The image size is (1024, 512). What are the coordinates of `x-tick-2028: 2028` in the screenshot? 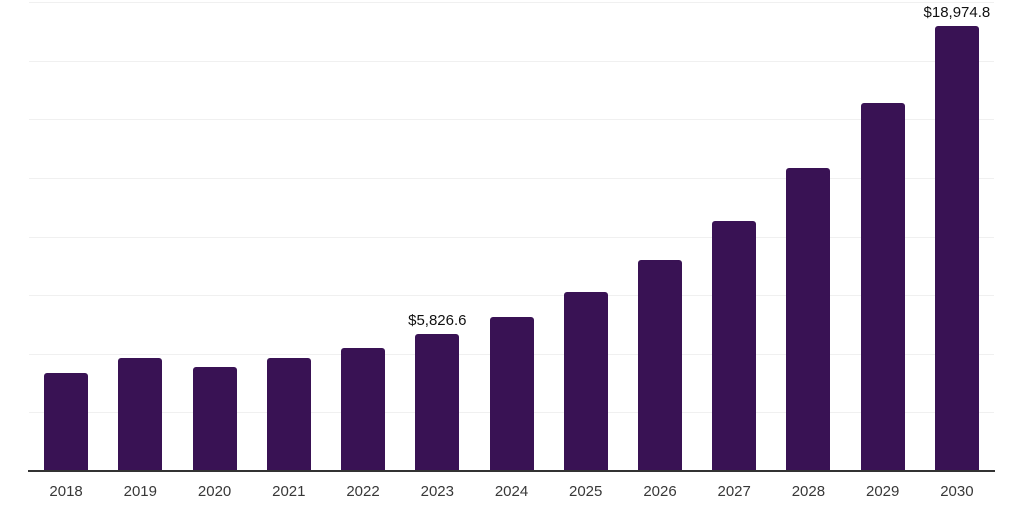 It's located at (808, 491).